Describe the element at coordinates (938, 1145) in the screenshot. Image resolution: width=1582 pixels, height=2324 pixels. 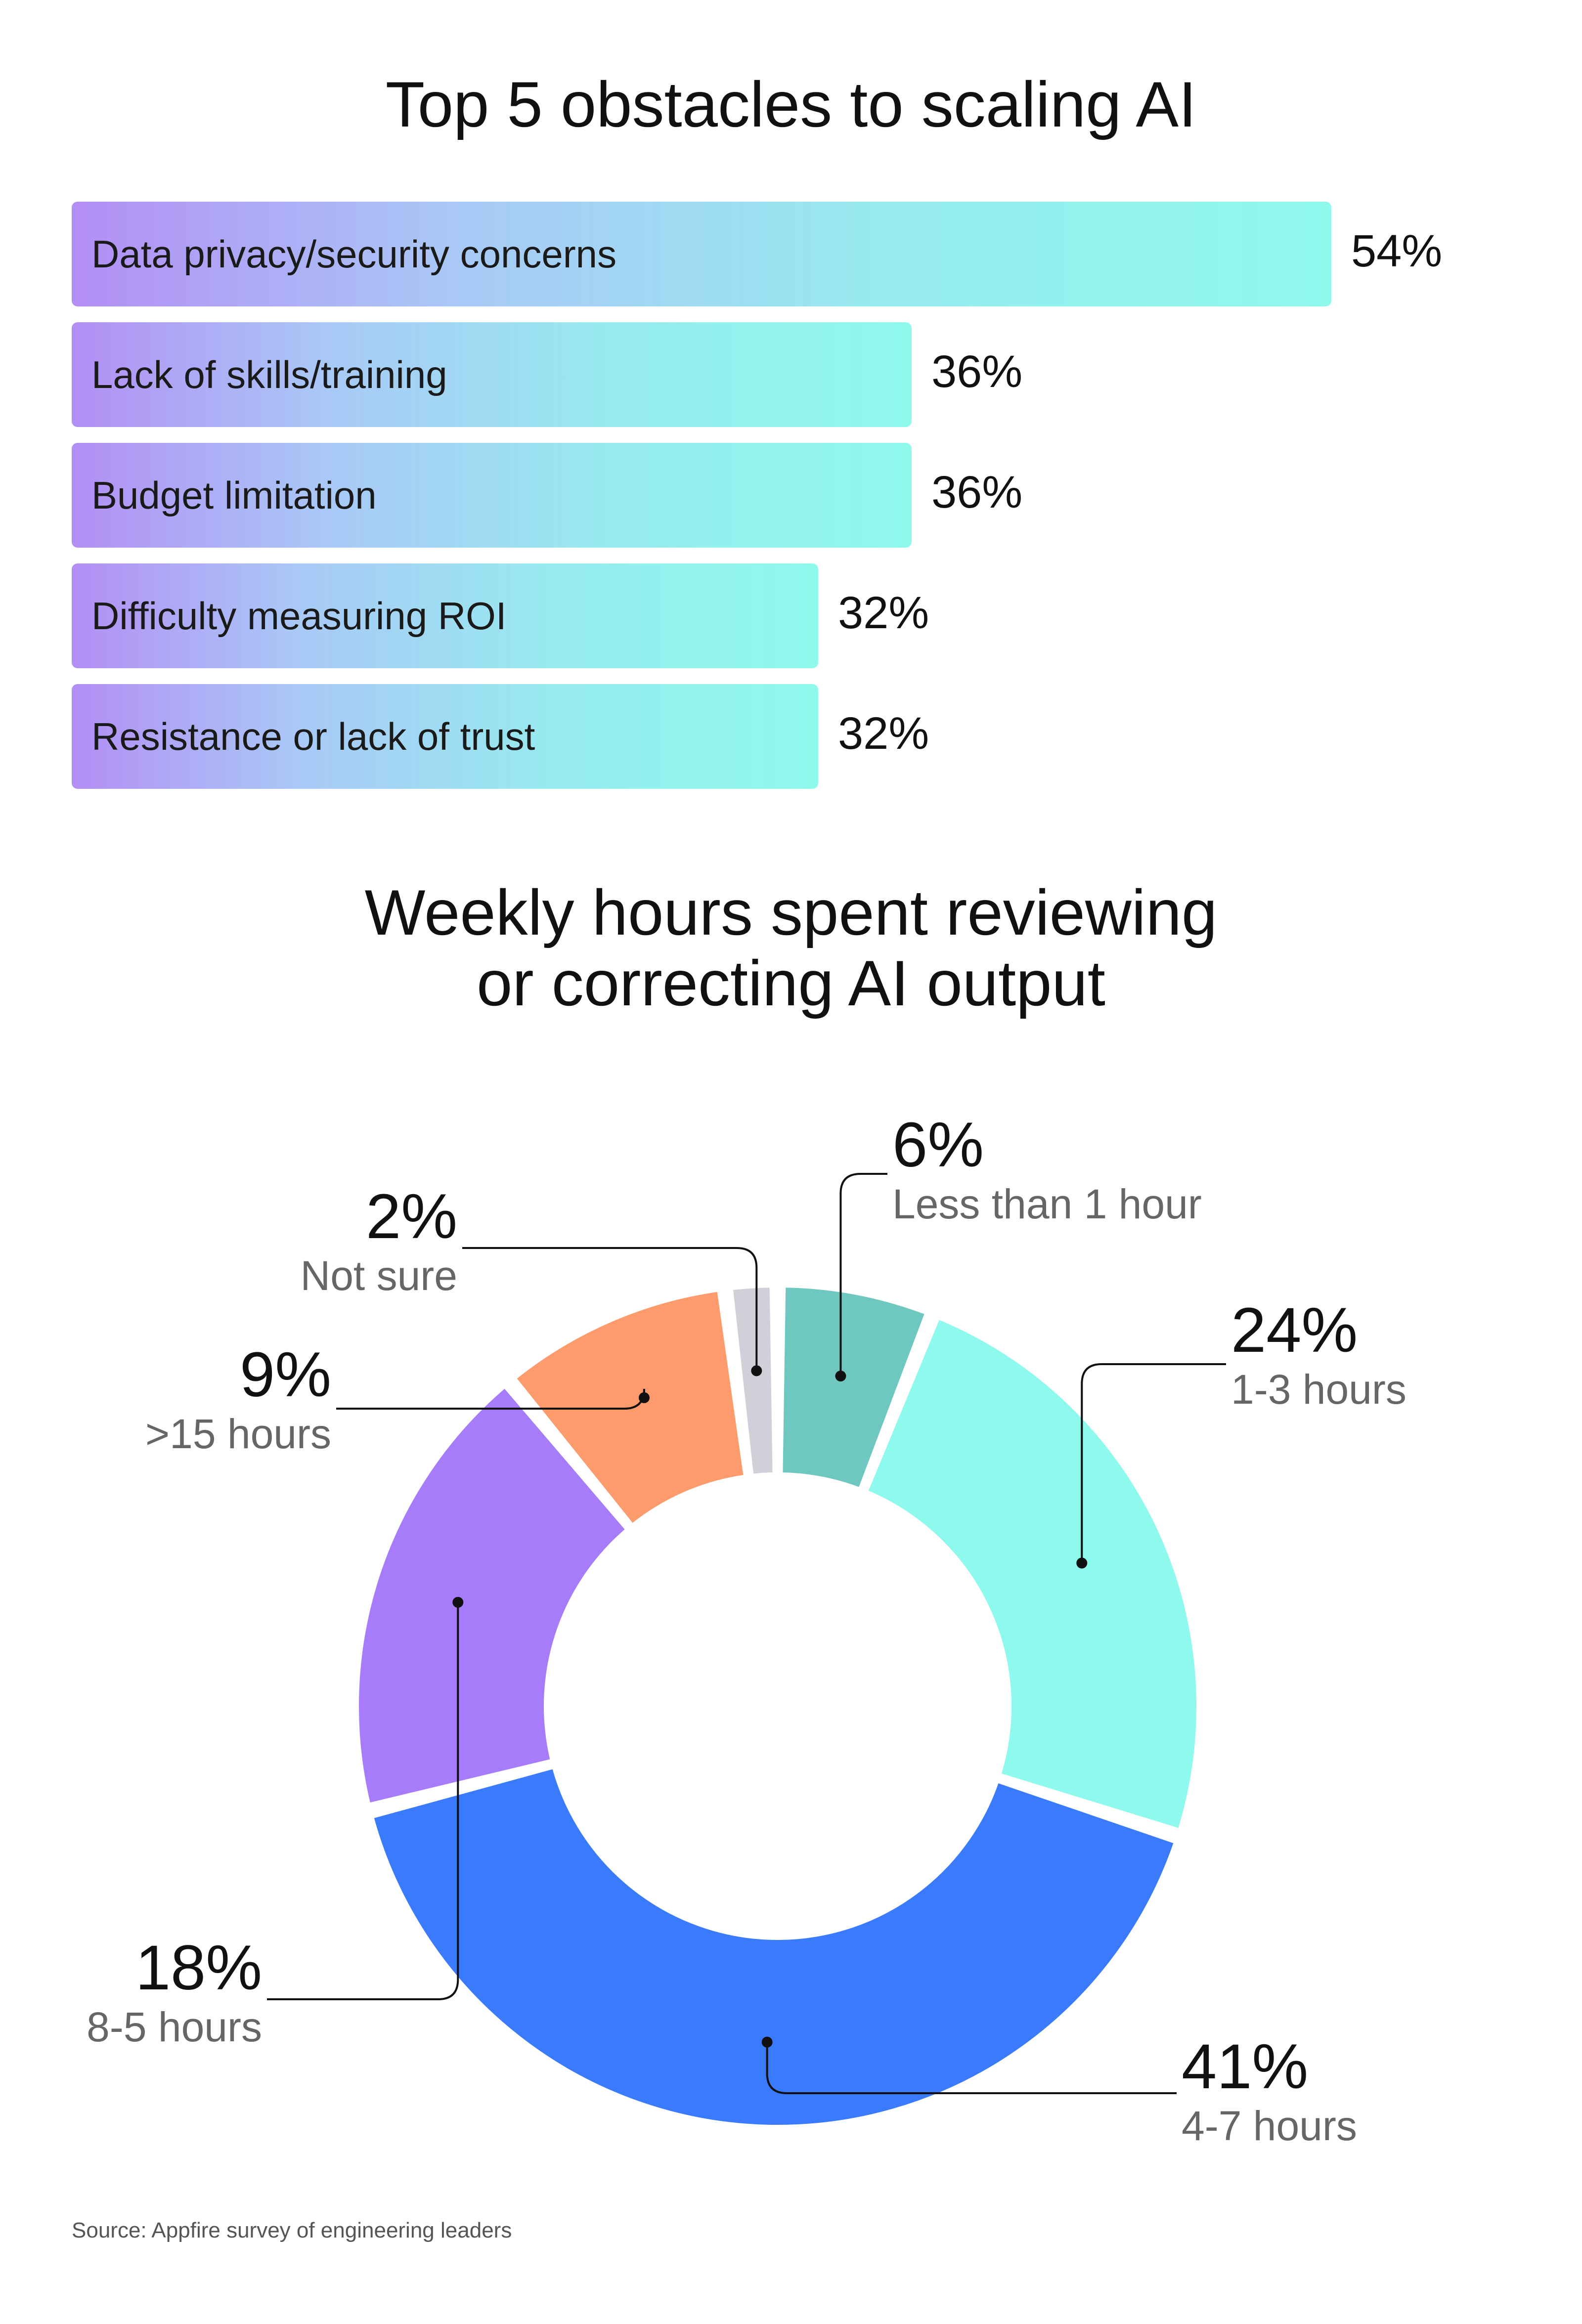
I see `slice-value-label: 6%` at that location.